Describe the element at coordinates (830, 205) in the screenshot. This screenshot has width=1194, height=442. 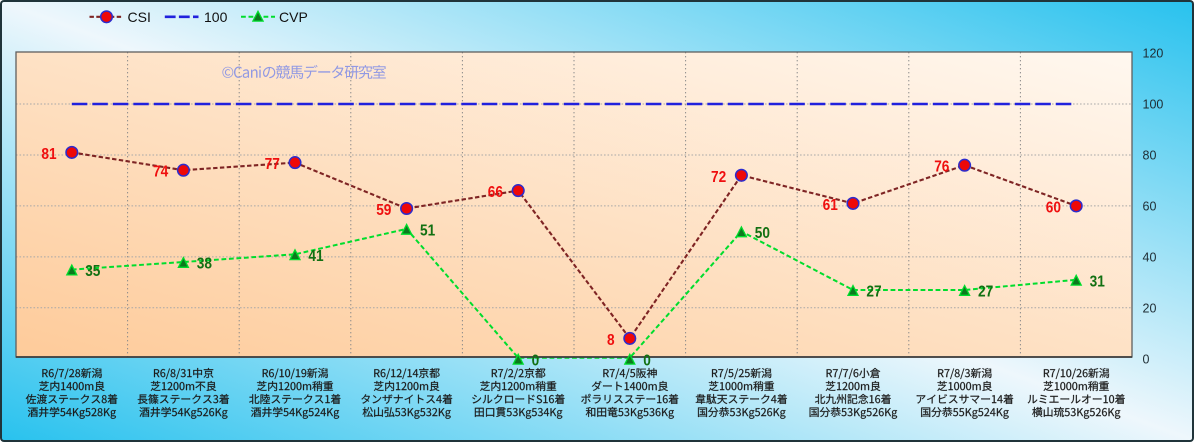
I see `svg-text: 61` at that location.